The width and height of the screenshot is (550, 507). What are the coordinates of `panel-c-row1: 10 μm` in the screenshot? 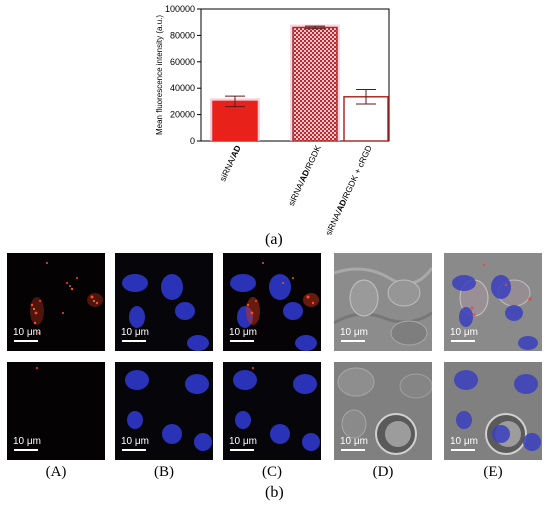 It's located at (272, 302).